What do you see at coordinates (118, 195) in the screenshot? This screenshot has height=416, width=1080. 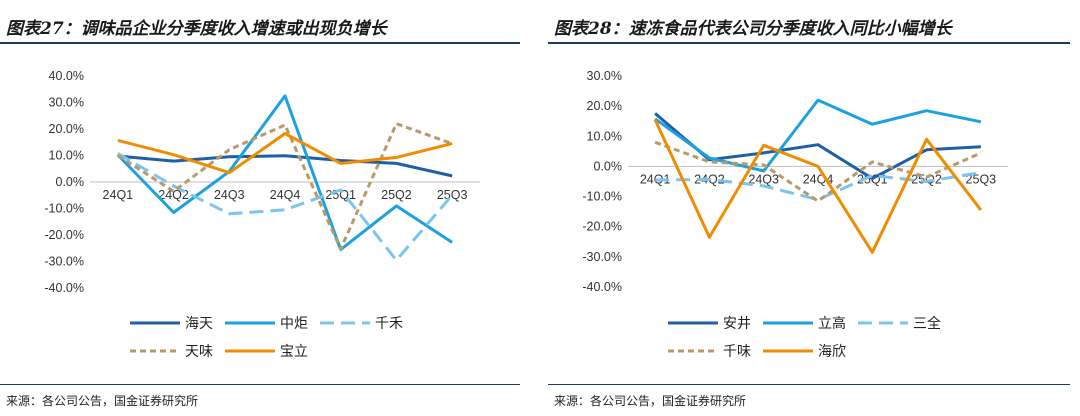 I see `x-tick-label: 24Q1` at bounding box center [118, 195].